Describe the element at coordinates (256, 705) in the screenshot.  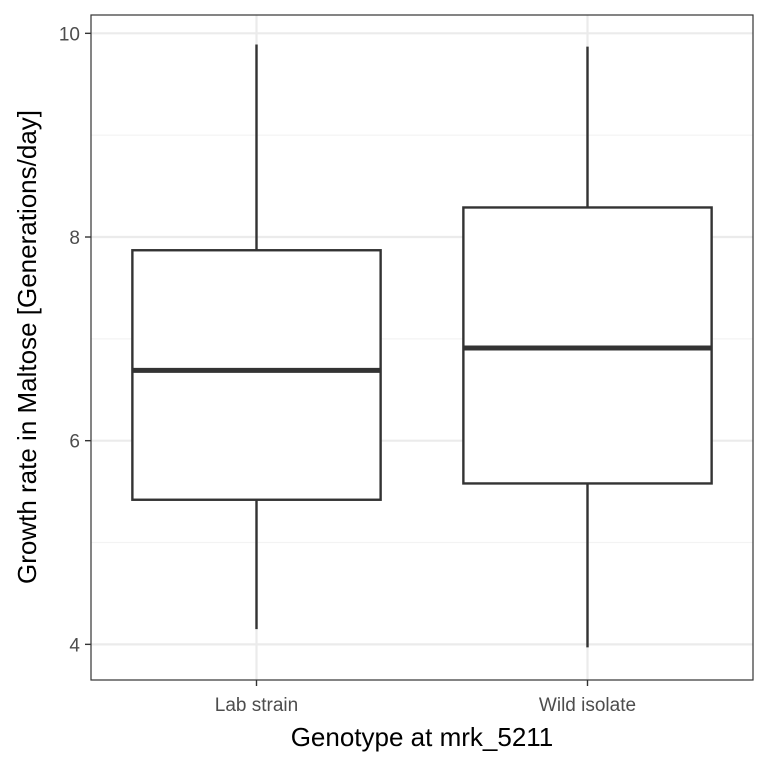
I see `x-tick-label: Lab strain` at that location.